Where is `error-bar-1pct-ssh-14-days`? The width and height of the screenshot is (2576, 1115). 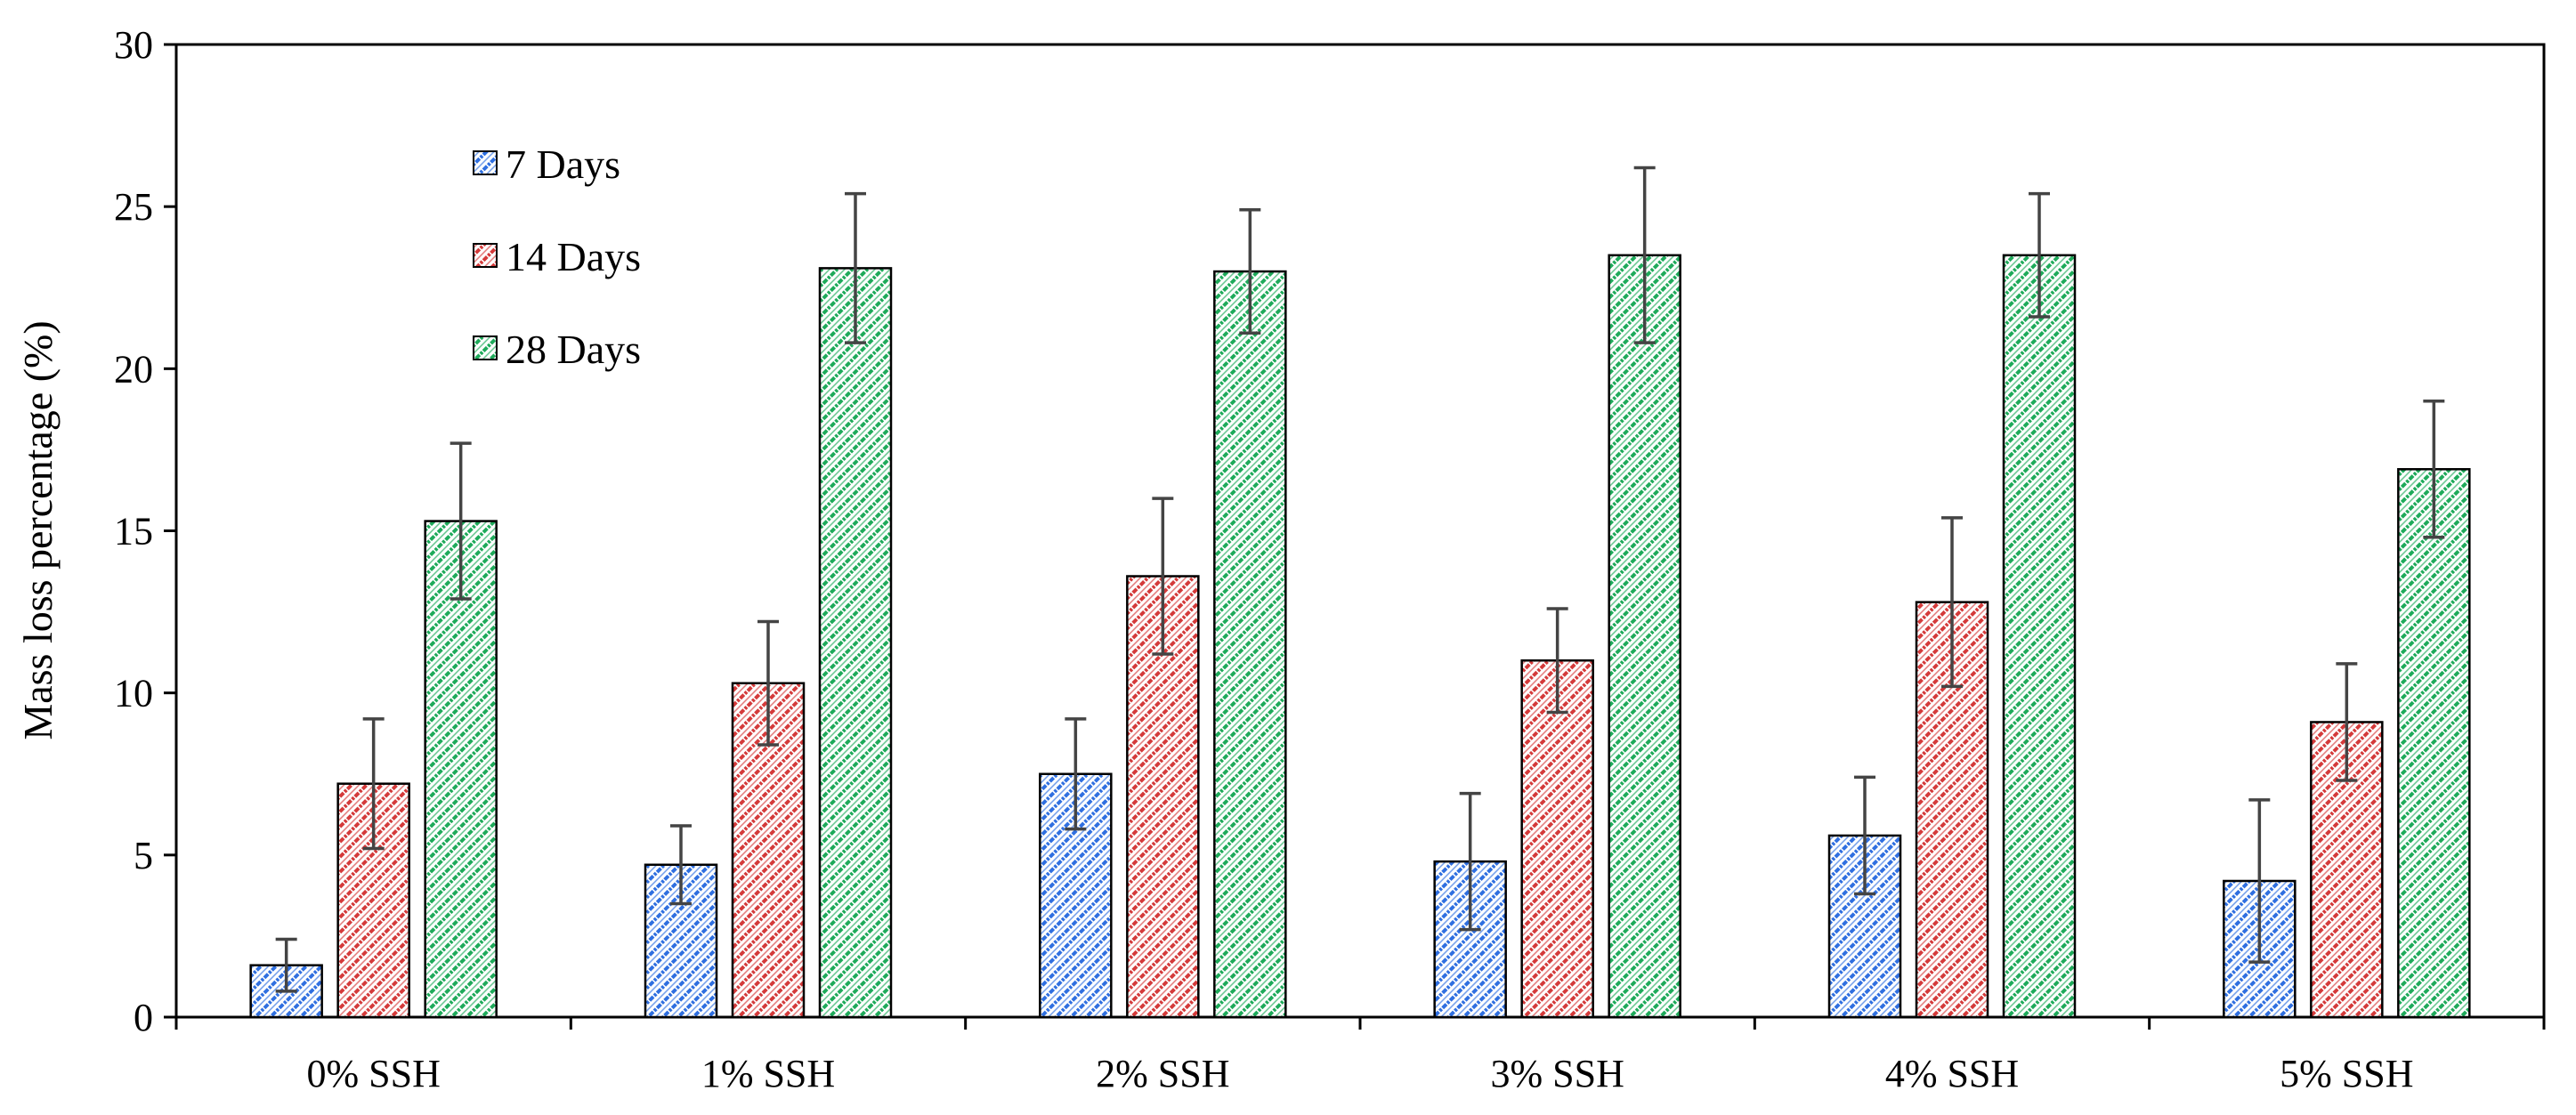
error-bar-1pct-ssh-14-days is located at coordinates (768, 683).